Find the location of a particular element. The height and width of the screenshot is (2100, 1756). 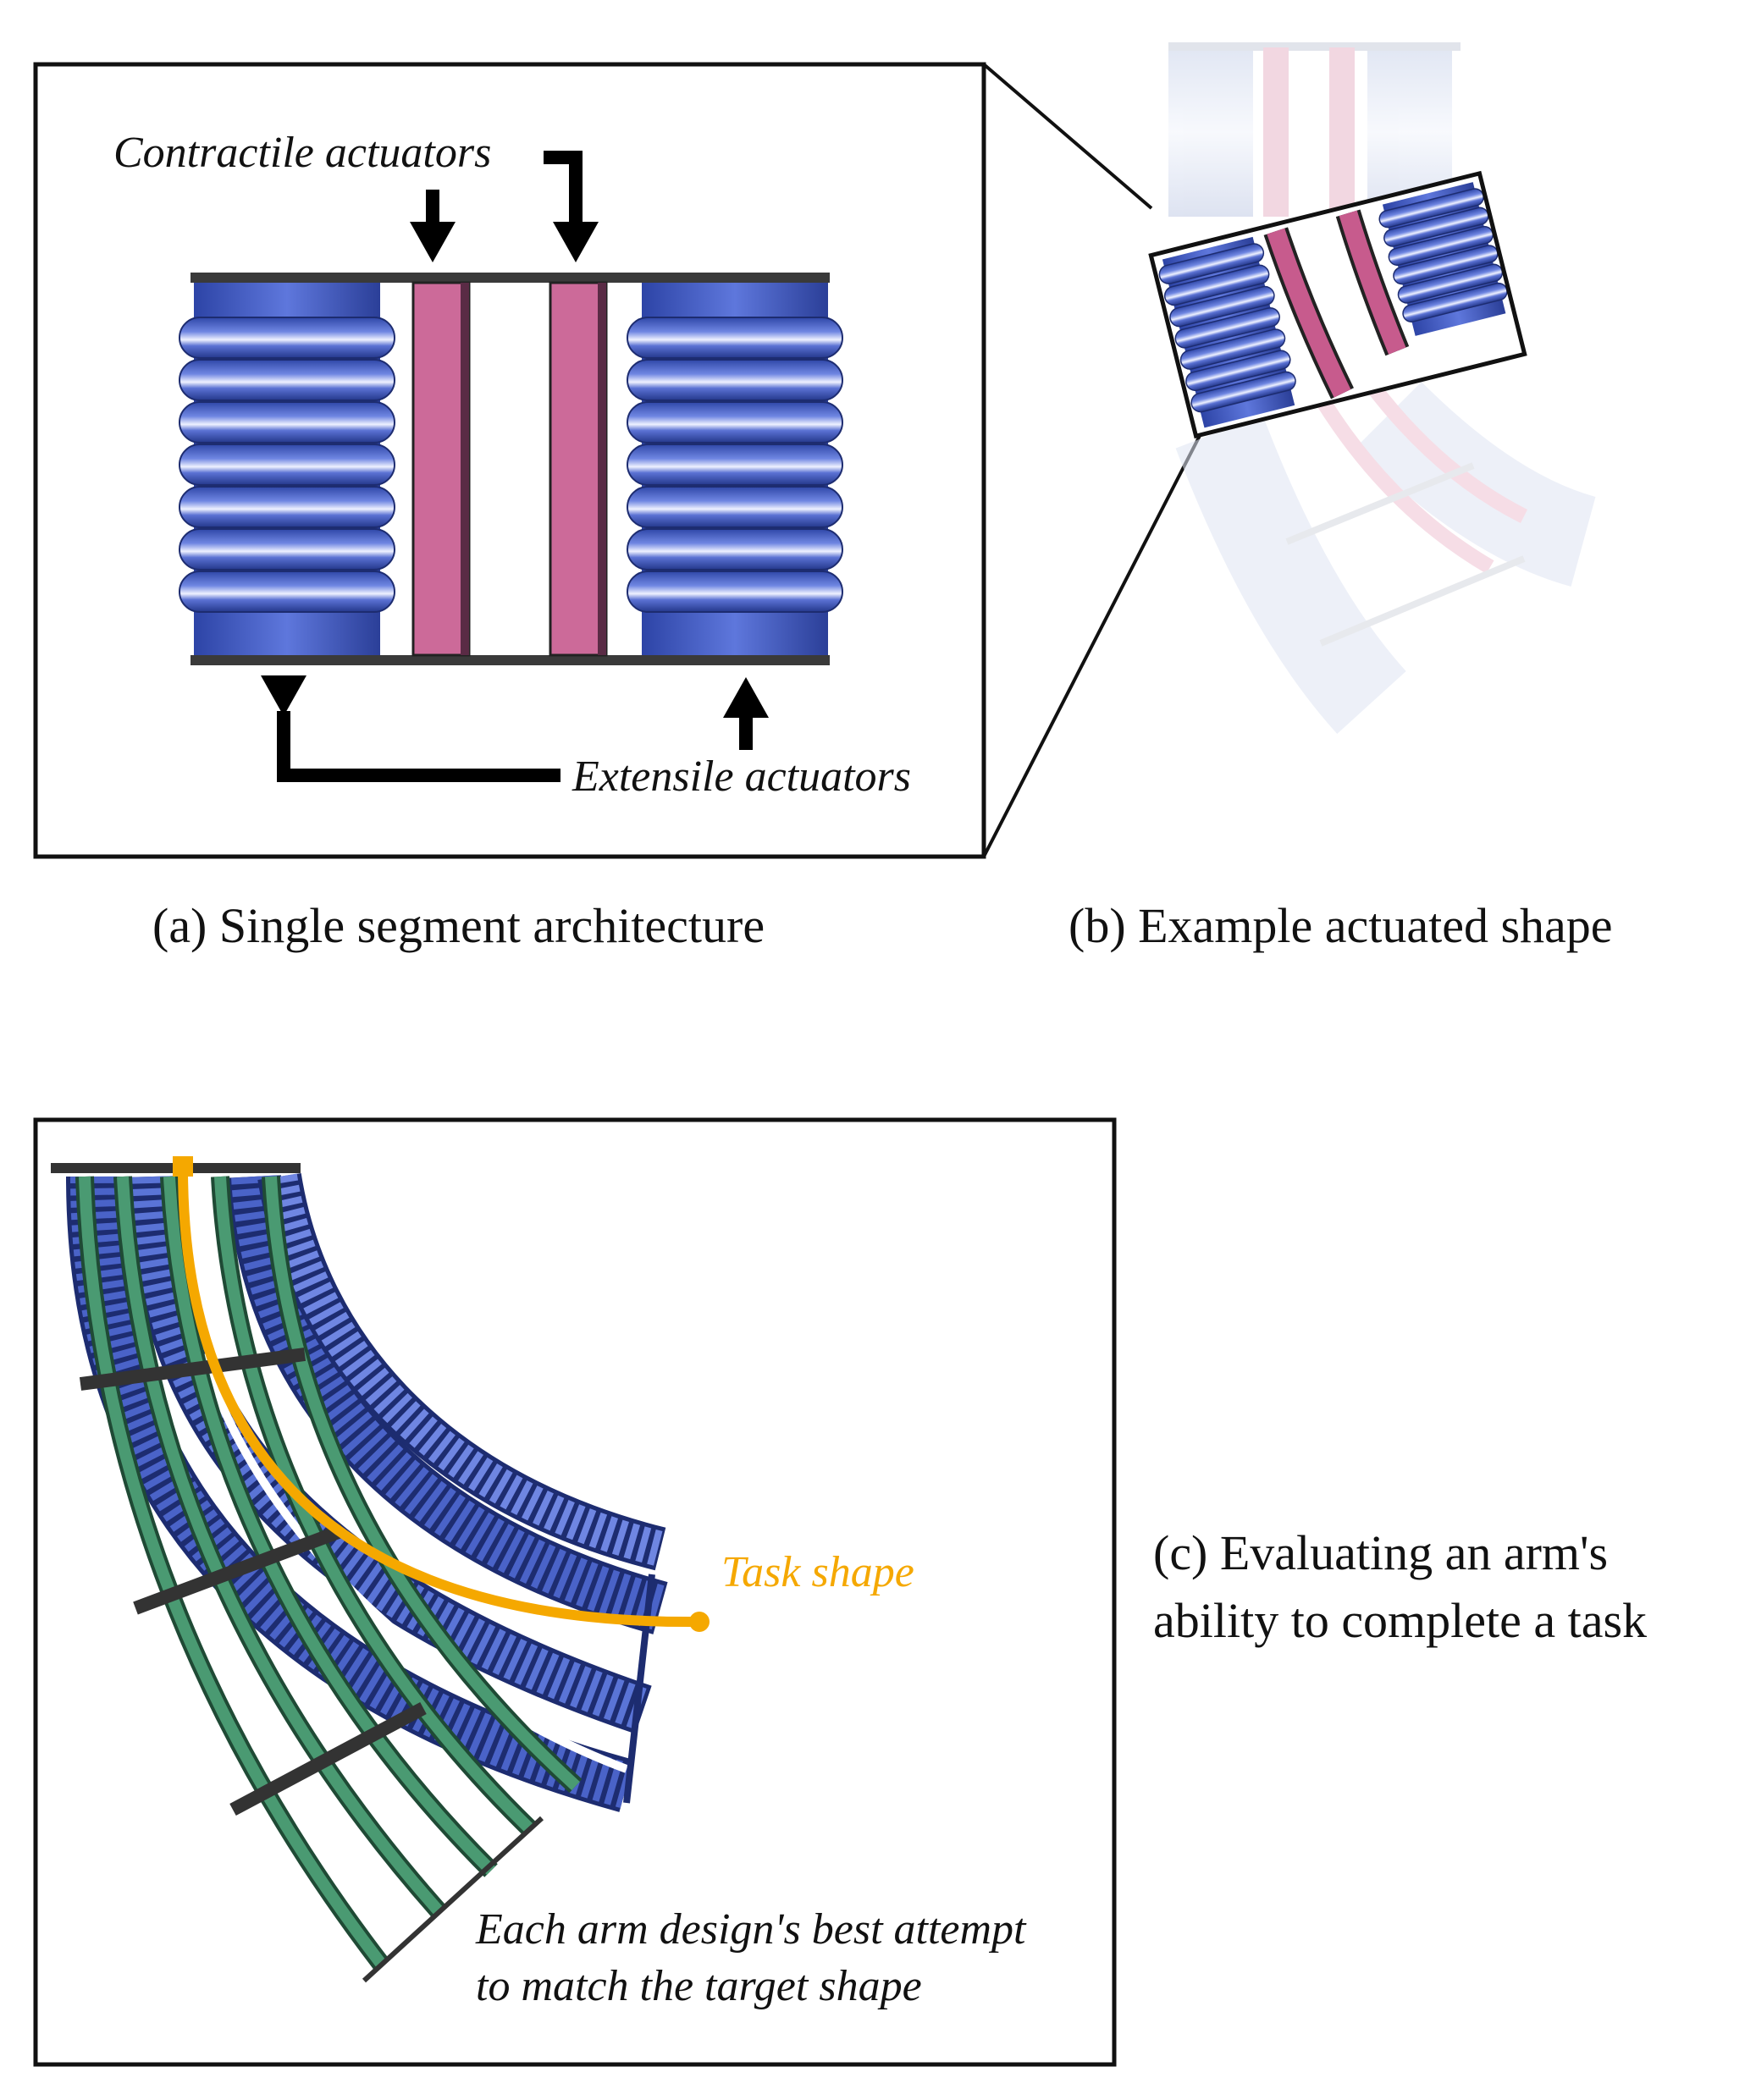

caption-c-line2: ability to complete a task is located at coordinates (1400, 1621).